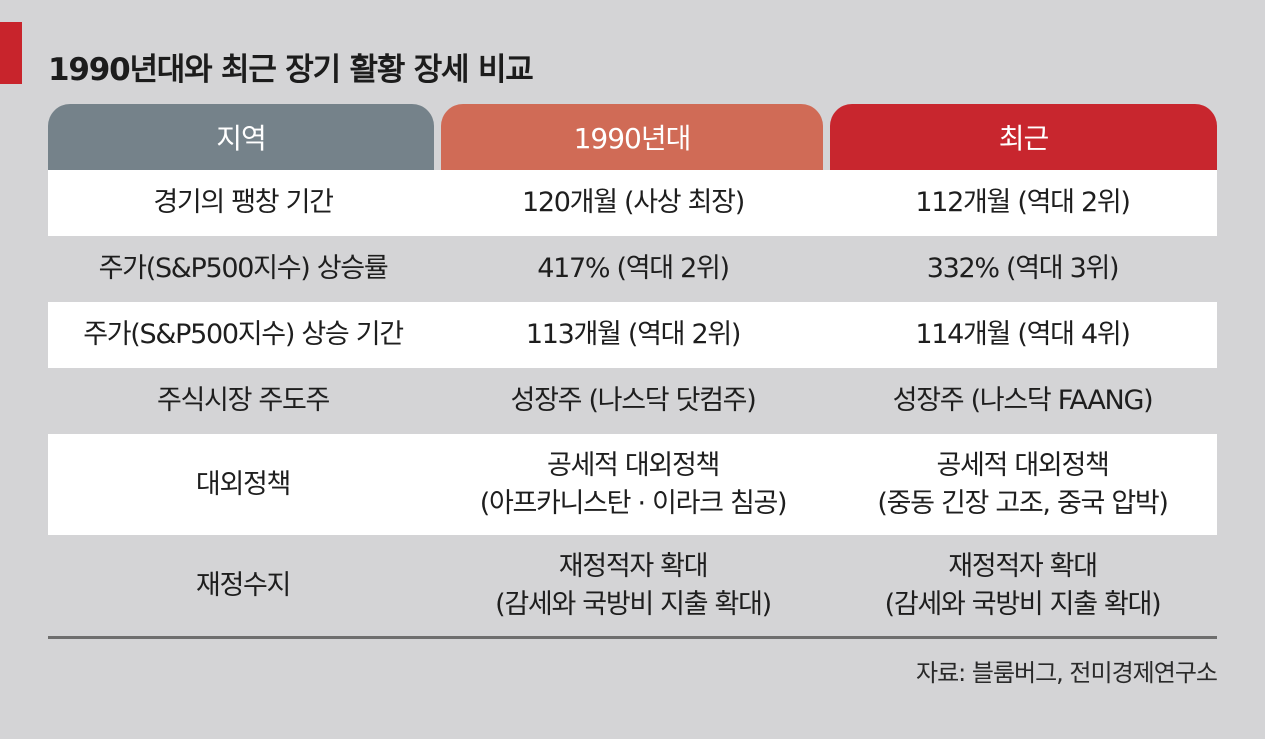  I want to click on cell-recent: 114개월 (역대 4위), so click(1022, 335).